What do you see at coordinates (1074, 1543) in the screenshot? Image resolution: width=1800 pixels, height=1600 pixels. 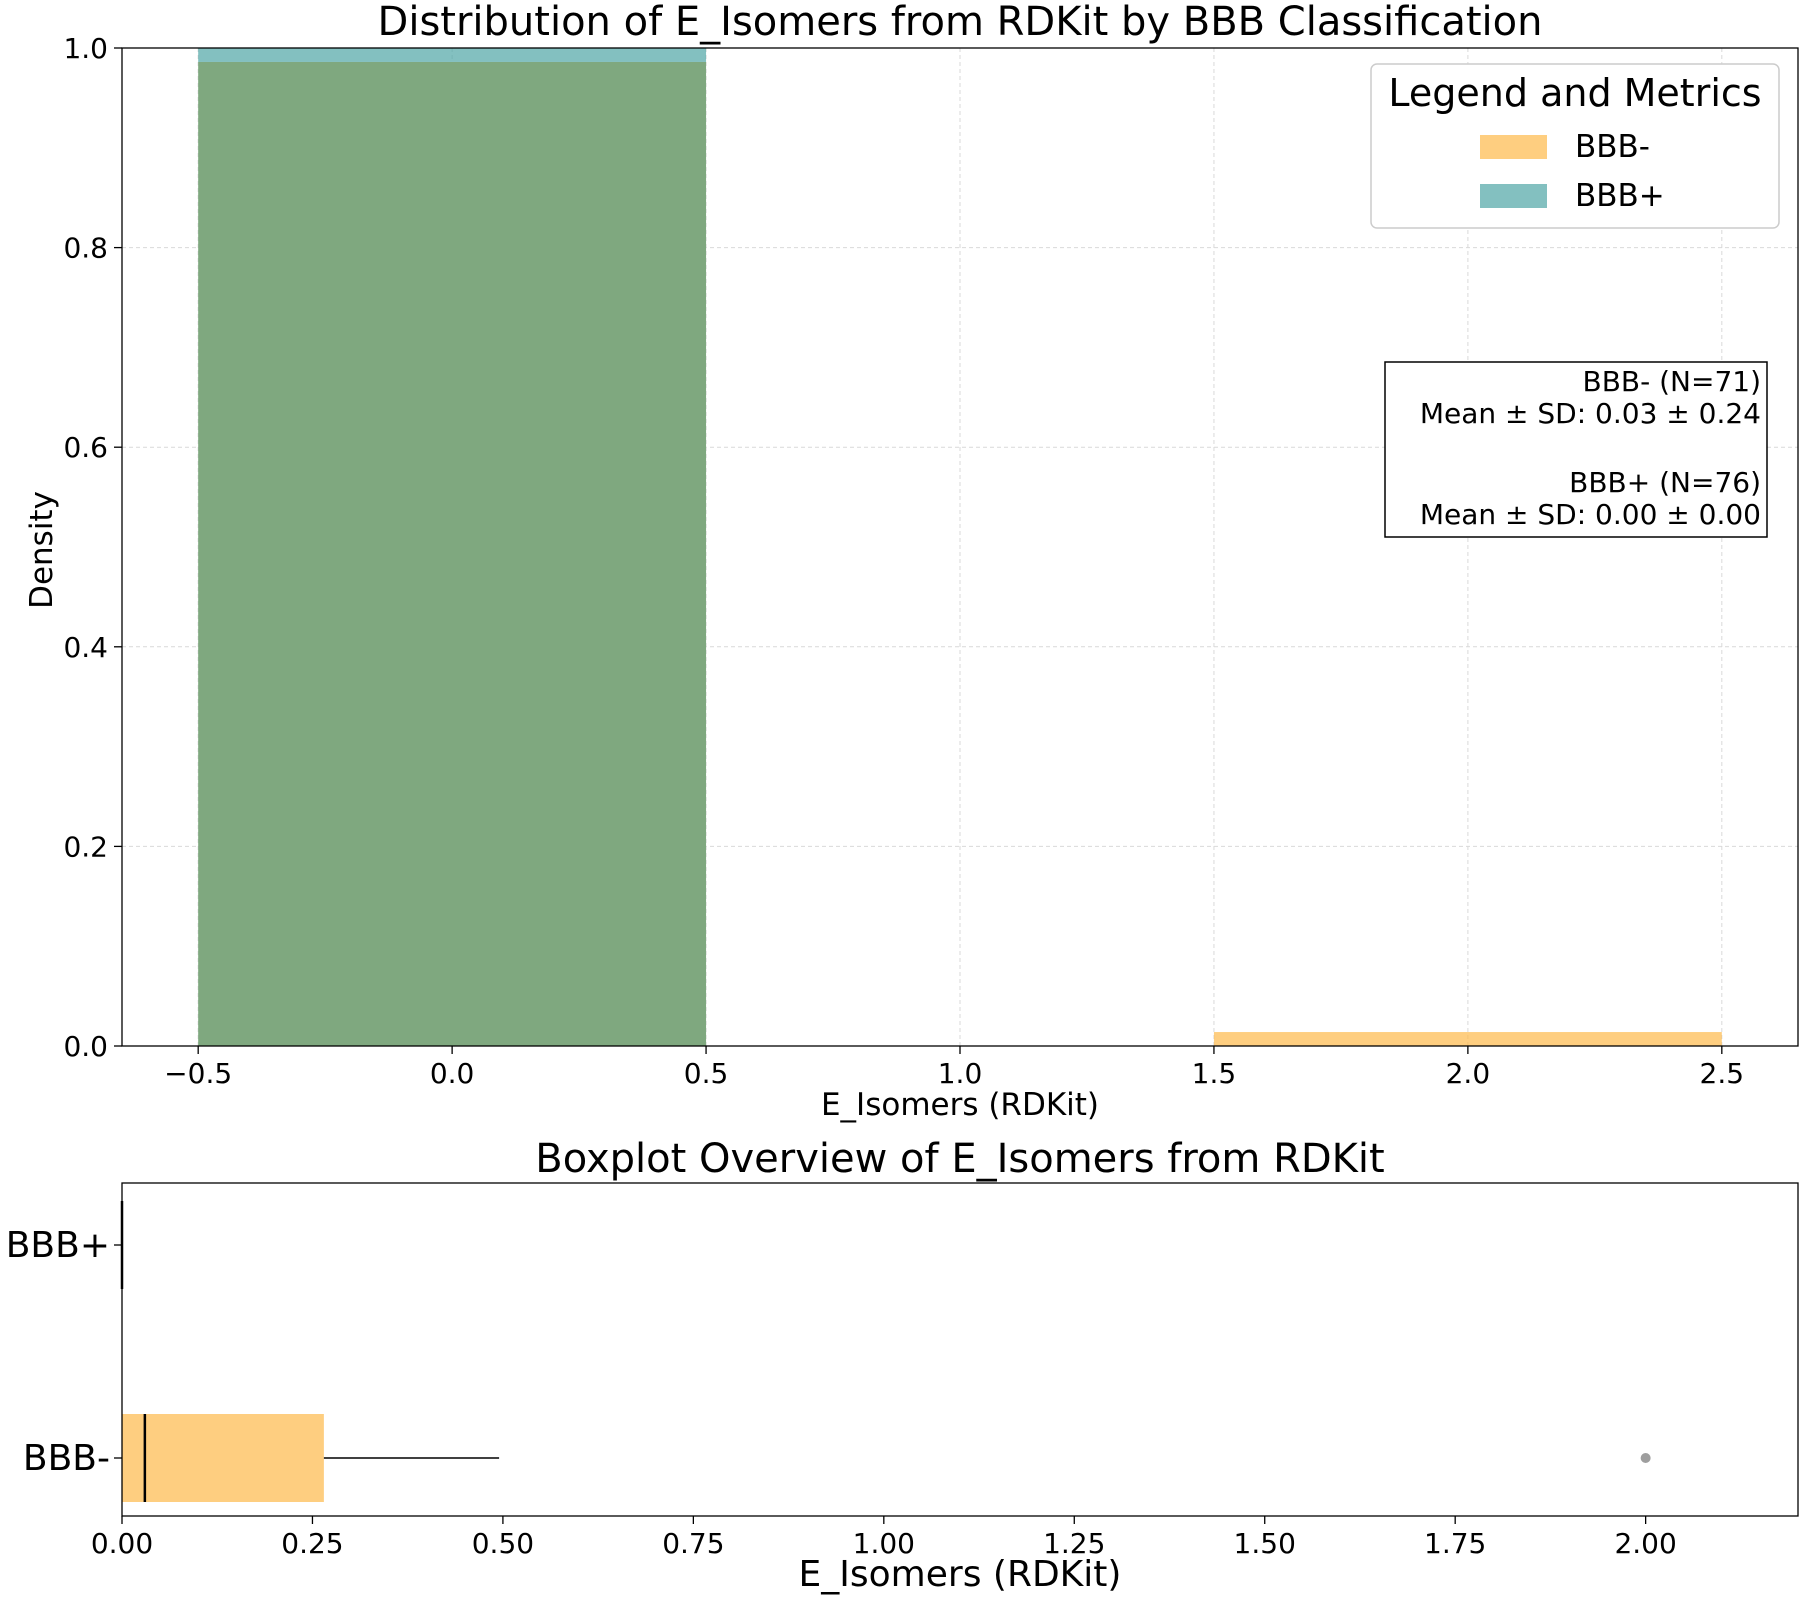 I see `box-x-tick-label-5: 1.25` at bounding box center [1074, 1543].